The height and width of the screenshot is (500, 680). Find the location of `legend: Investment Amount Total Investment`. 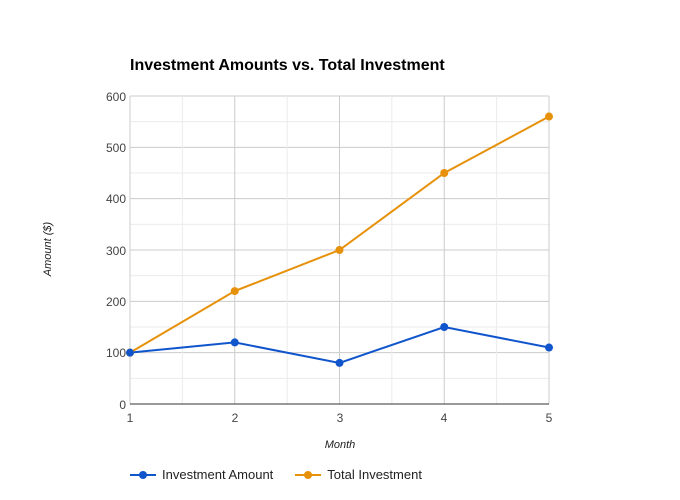

legend: Investment Amount Total Investment is located at coordinates (287, 474).